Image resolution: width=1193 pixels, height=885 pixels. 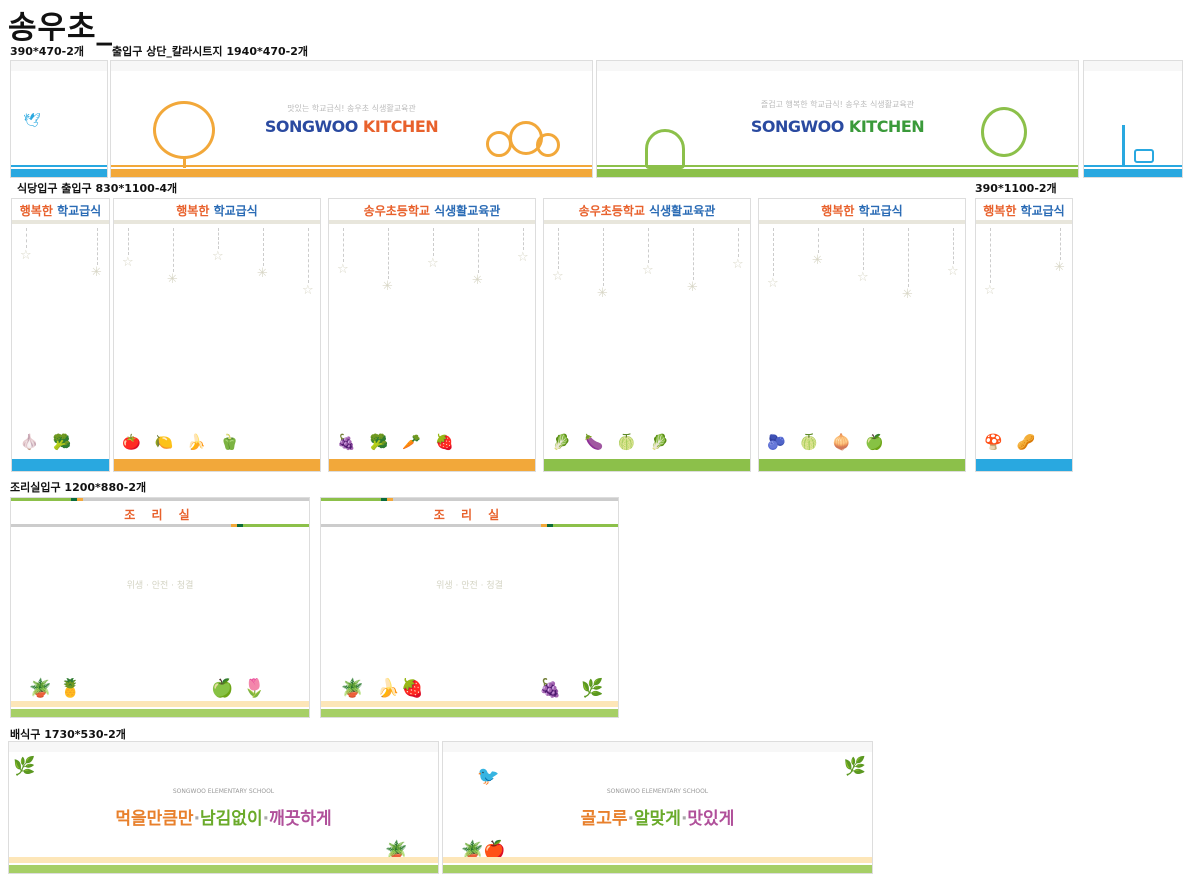 I want to click on banner-green: 즐겁고 행복한 학교급식! 송우초 식생활교육관 SONGWOO KITCHEN, so click(x=837, y=119).